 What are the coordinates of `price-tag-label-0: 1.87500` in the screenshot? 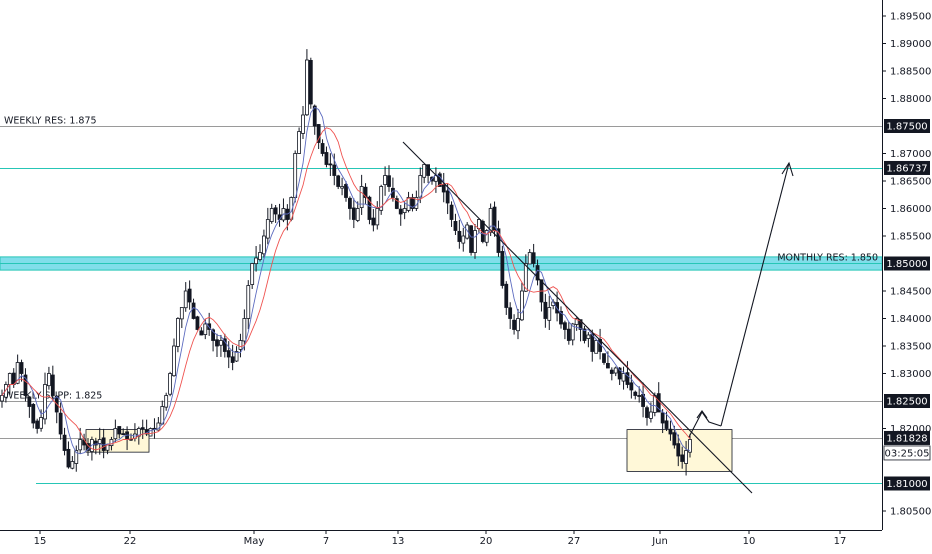 It's located at (906, 127).